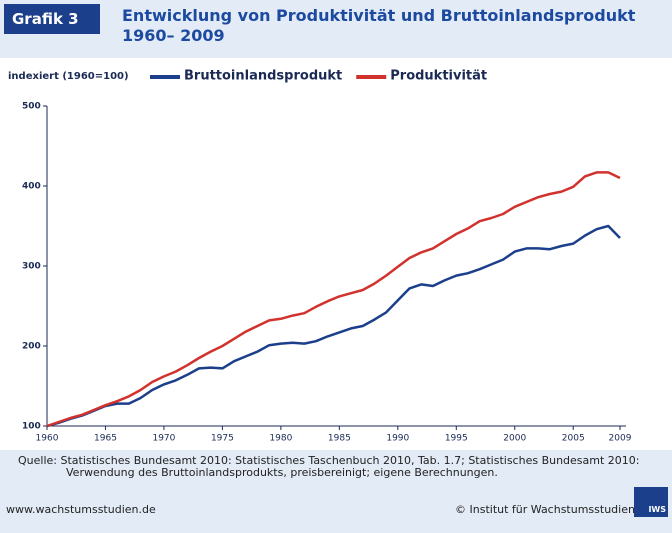 Image resolution: width=672 pixels, height=533 pixels. What do you see at coordinates (47, 439) in the screenshot?
I see `x-tick-label: 1960` at bounding box center [47, 439].